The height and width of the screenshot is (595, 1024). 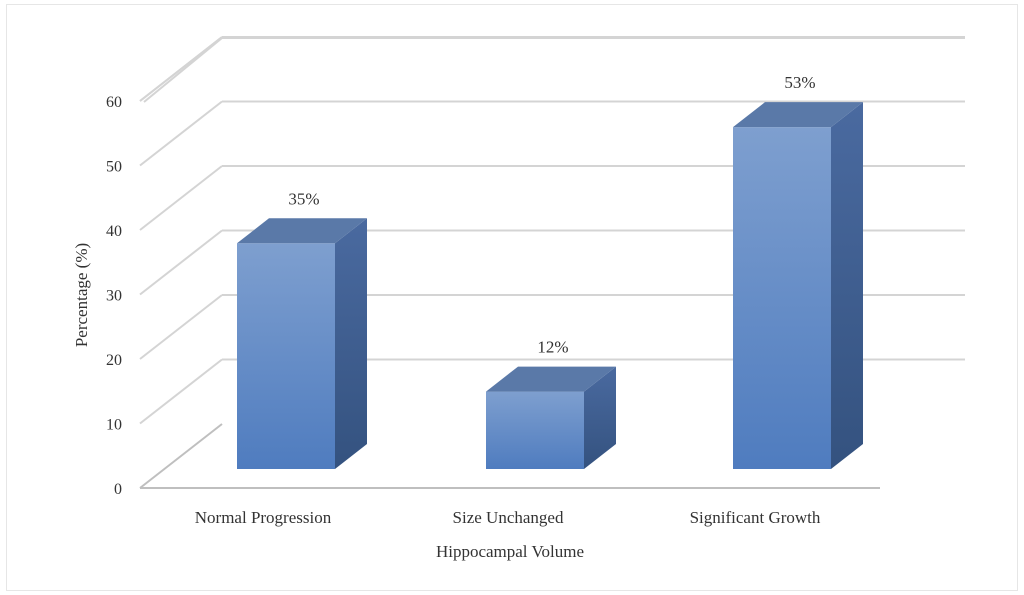 What do you see at coordinates (263, 517) in the screenshot?
I see `x-category-label: Normal Progression` at bounding box center [263, 517].